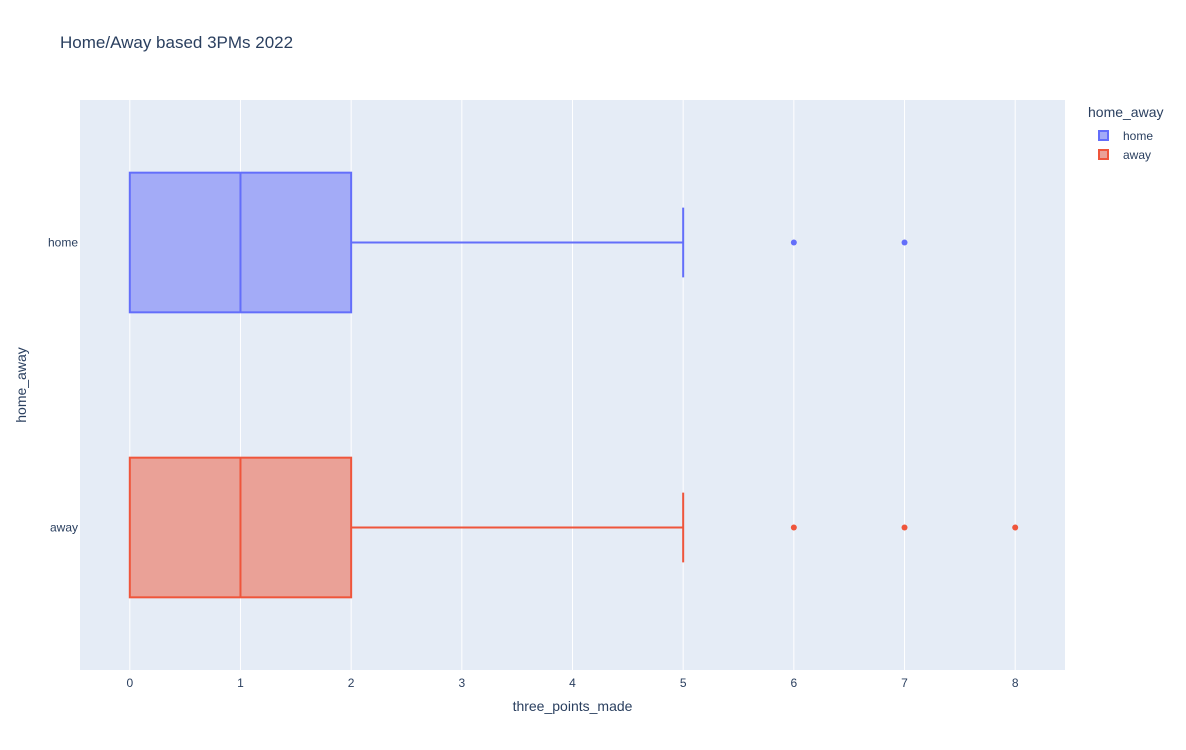 The width and height of the screenshot is (1186, 750). I want to click on x-axis-ticks: 0 1 2 3 4 5 6 7 8, so click(572, 683).